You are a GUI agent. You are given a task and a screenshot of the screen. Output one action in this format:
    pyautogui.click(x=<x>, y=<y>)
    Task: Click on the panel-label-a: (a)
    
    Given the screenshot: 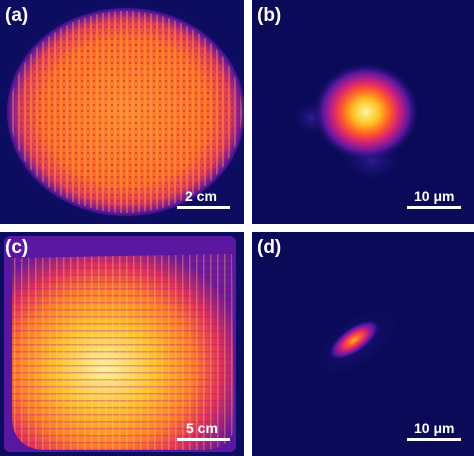 What is the action you would take?
    pyautogui.click(x=17, y=15)
    